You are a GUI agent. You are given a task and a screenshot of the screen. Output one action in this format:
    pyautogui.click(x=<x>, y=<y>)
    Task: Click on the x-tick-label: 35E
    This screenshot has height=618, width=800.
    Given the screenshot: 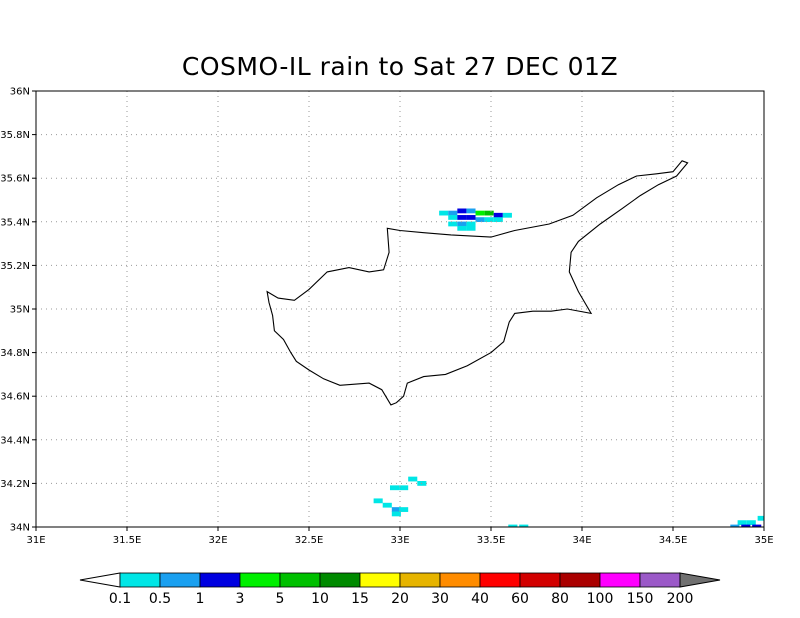 What is the action you would take?
    pyautogui.click(x=763, y=540)
    